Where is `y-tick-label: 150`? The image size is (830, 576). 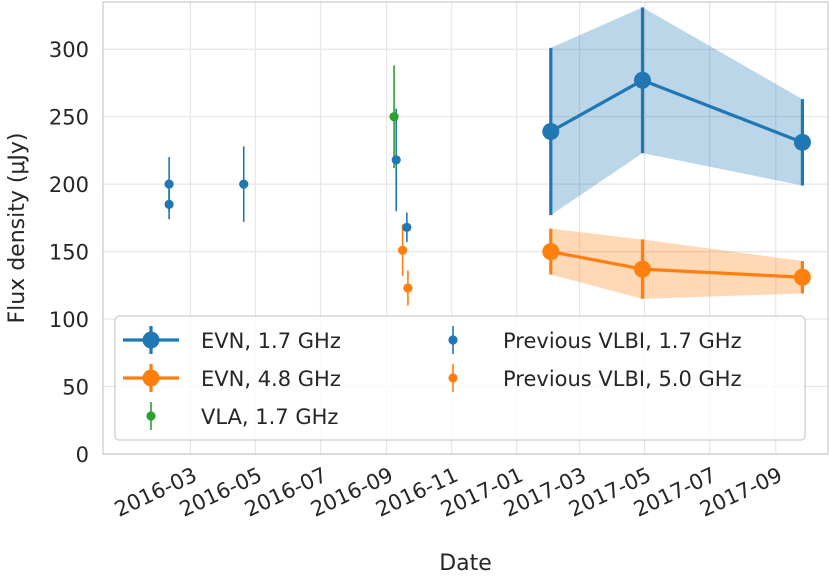
y-tick-label: 150 is located at coordinates (69, 253).